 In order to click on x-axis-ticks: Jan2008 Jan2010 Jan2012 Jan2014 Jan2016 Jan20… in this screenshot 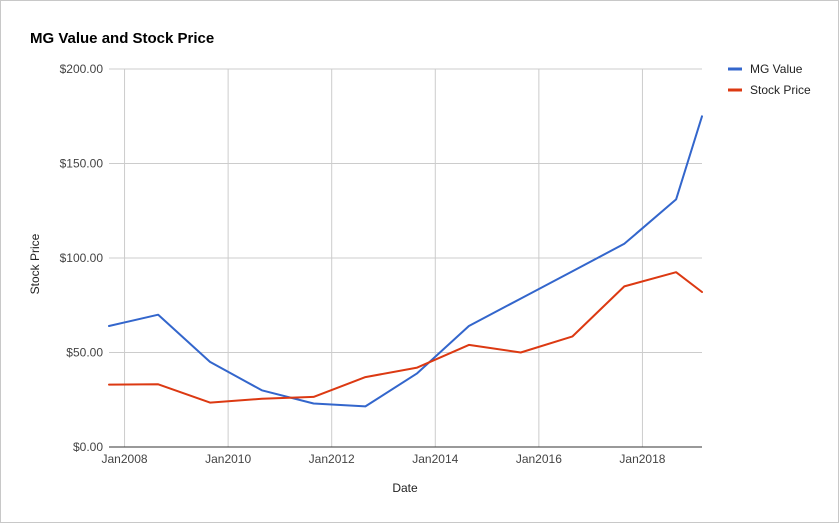, I will do `click(384, 459)`.